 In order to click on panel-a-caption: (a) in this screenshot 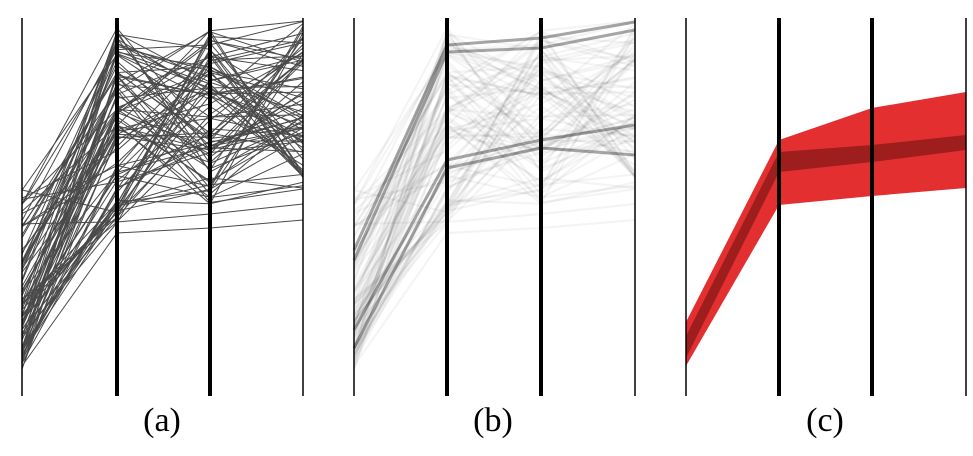, I will do `click(162, 420)`.